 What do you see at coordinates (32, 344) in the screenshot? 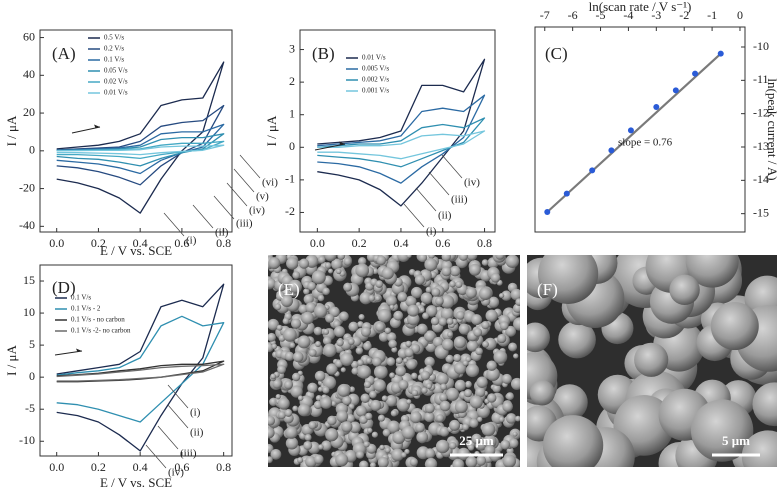
I see `y-tick-label: 5` at bounding box center [32, 344].